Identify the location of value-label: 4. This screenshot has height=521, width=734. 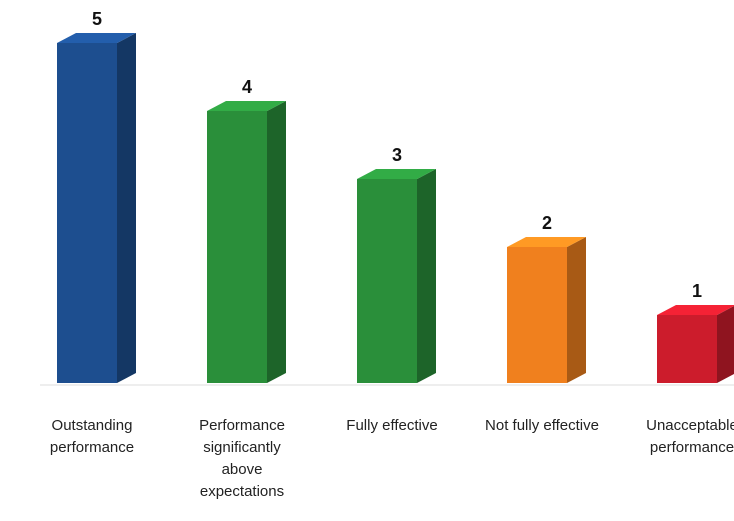
(247, 87).